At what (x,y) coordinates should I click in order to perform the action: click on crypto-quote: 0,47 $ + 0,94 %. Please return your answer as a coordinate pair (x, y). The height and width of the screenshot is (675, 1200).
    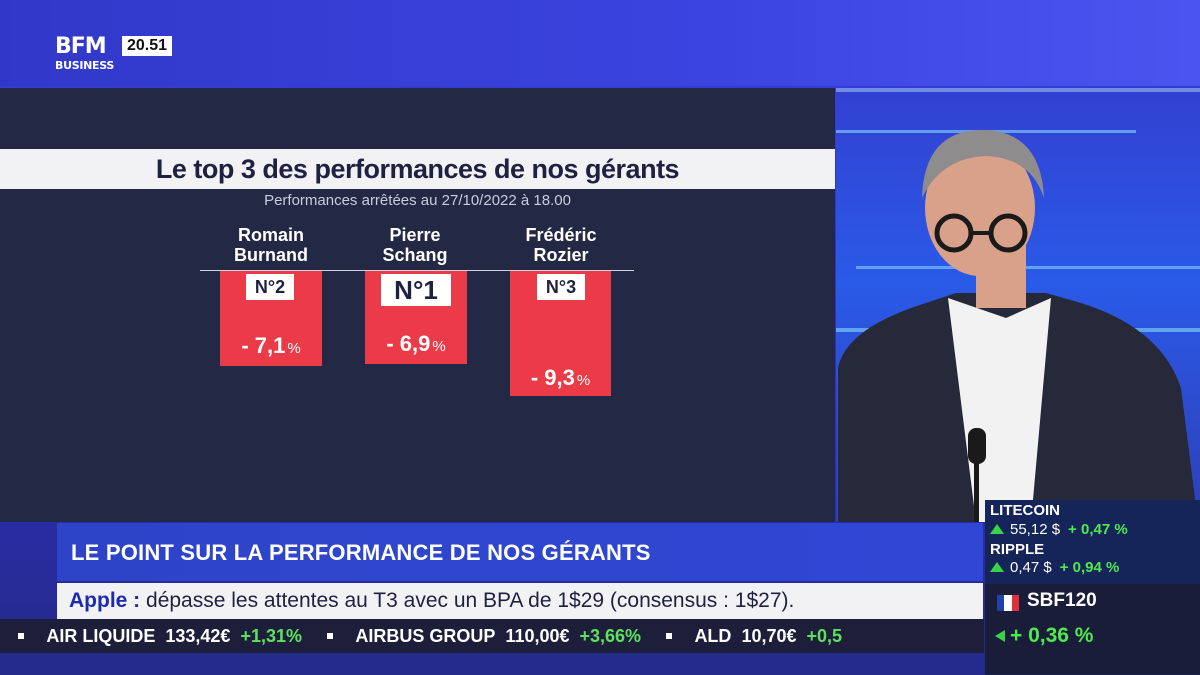
    Looking at the image, I should click on (1054, 567).